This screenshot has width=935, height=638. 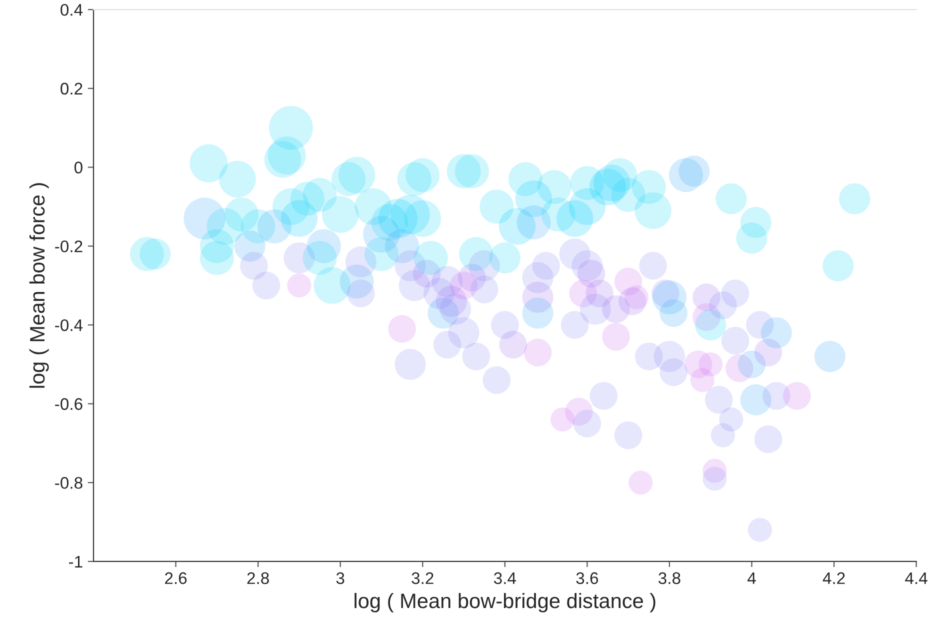 I want to click on y-tick-label: -1, so click(x=75, y=562).